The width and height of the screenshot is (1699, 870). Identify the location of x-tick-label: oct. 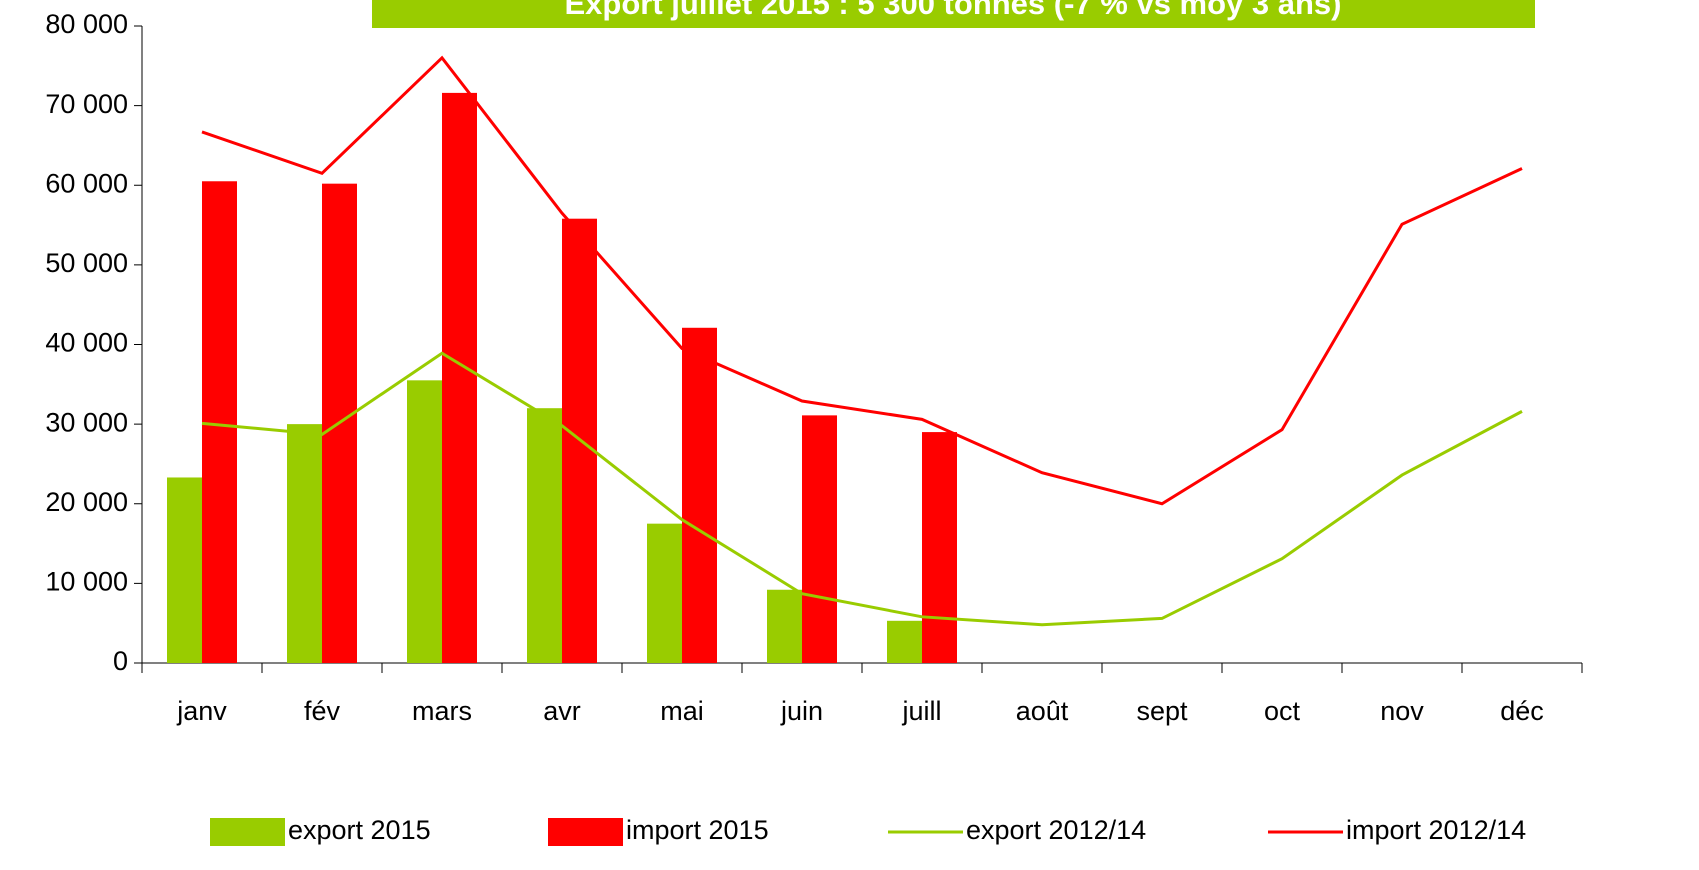
(1282, 711).